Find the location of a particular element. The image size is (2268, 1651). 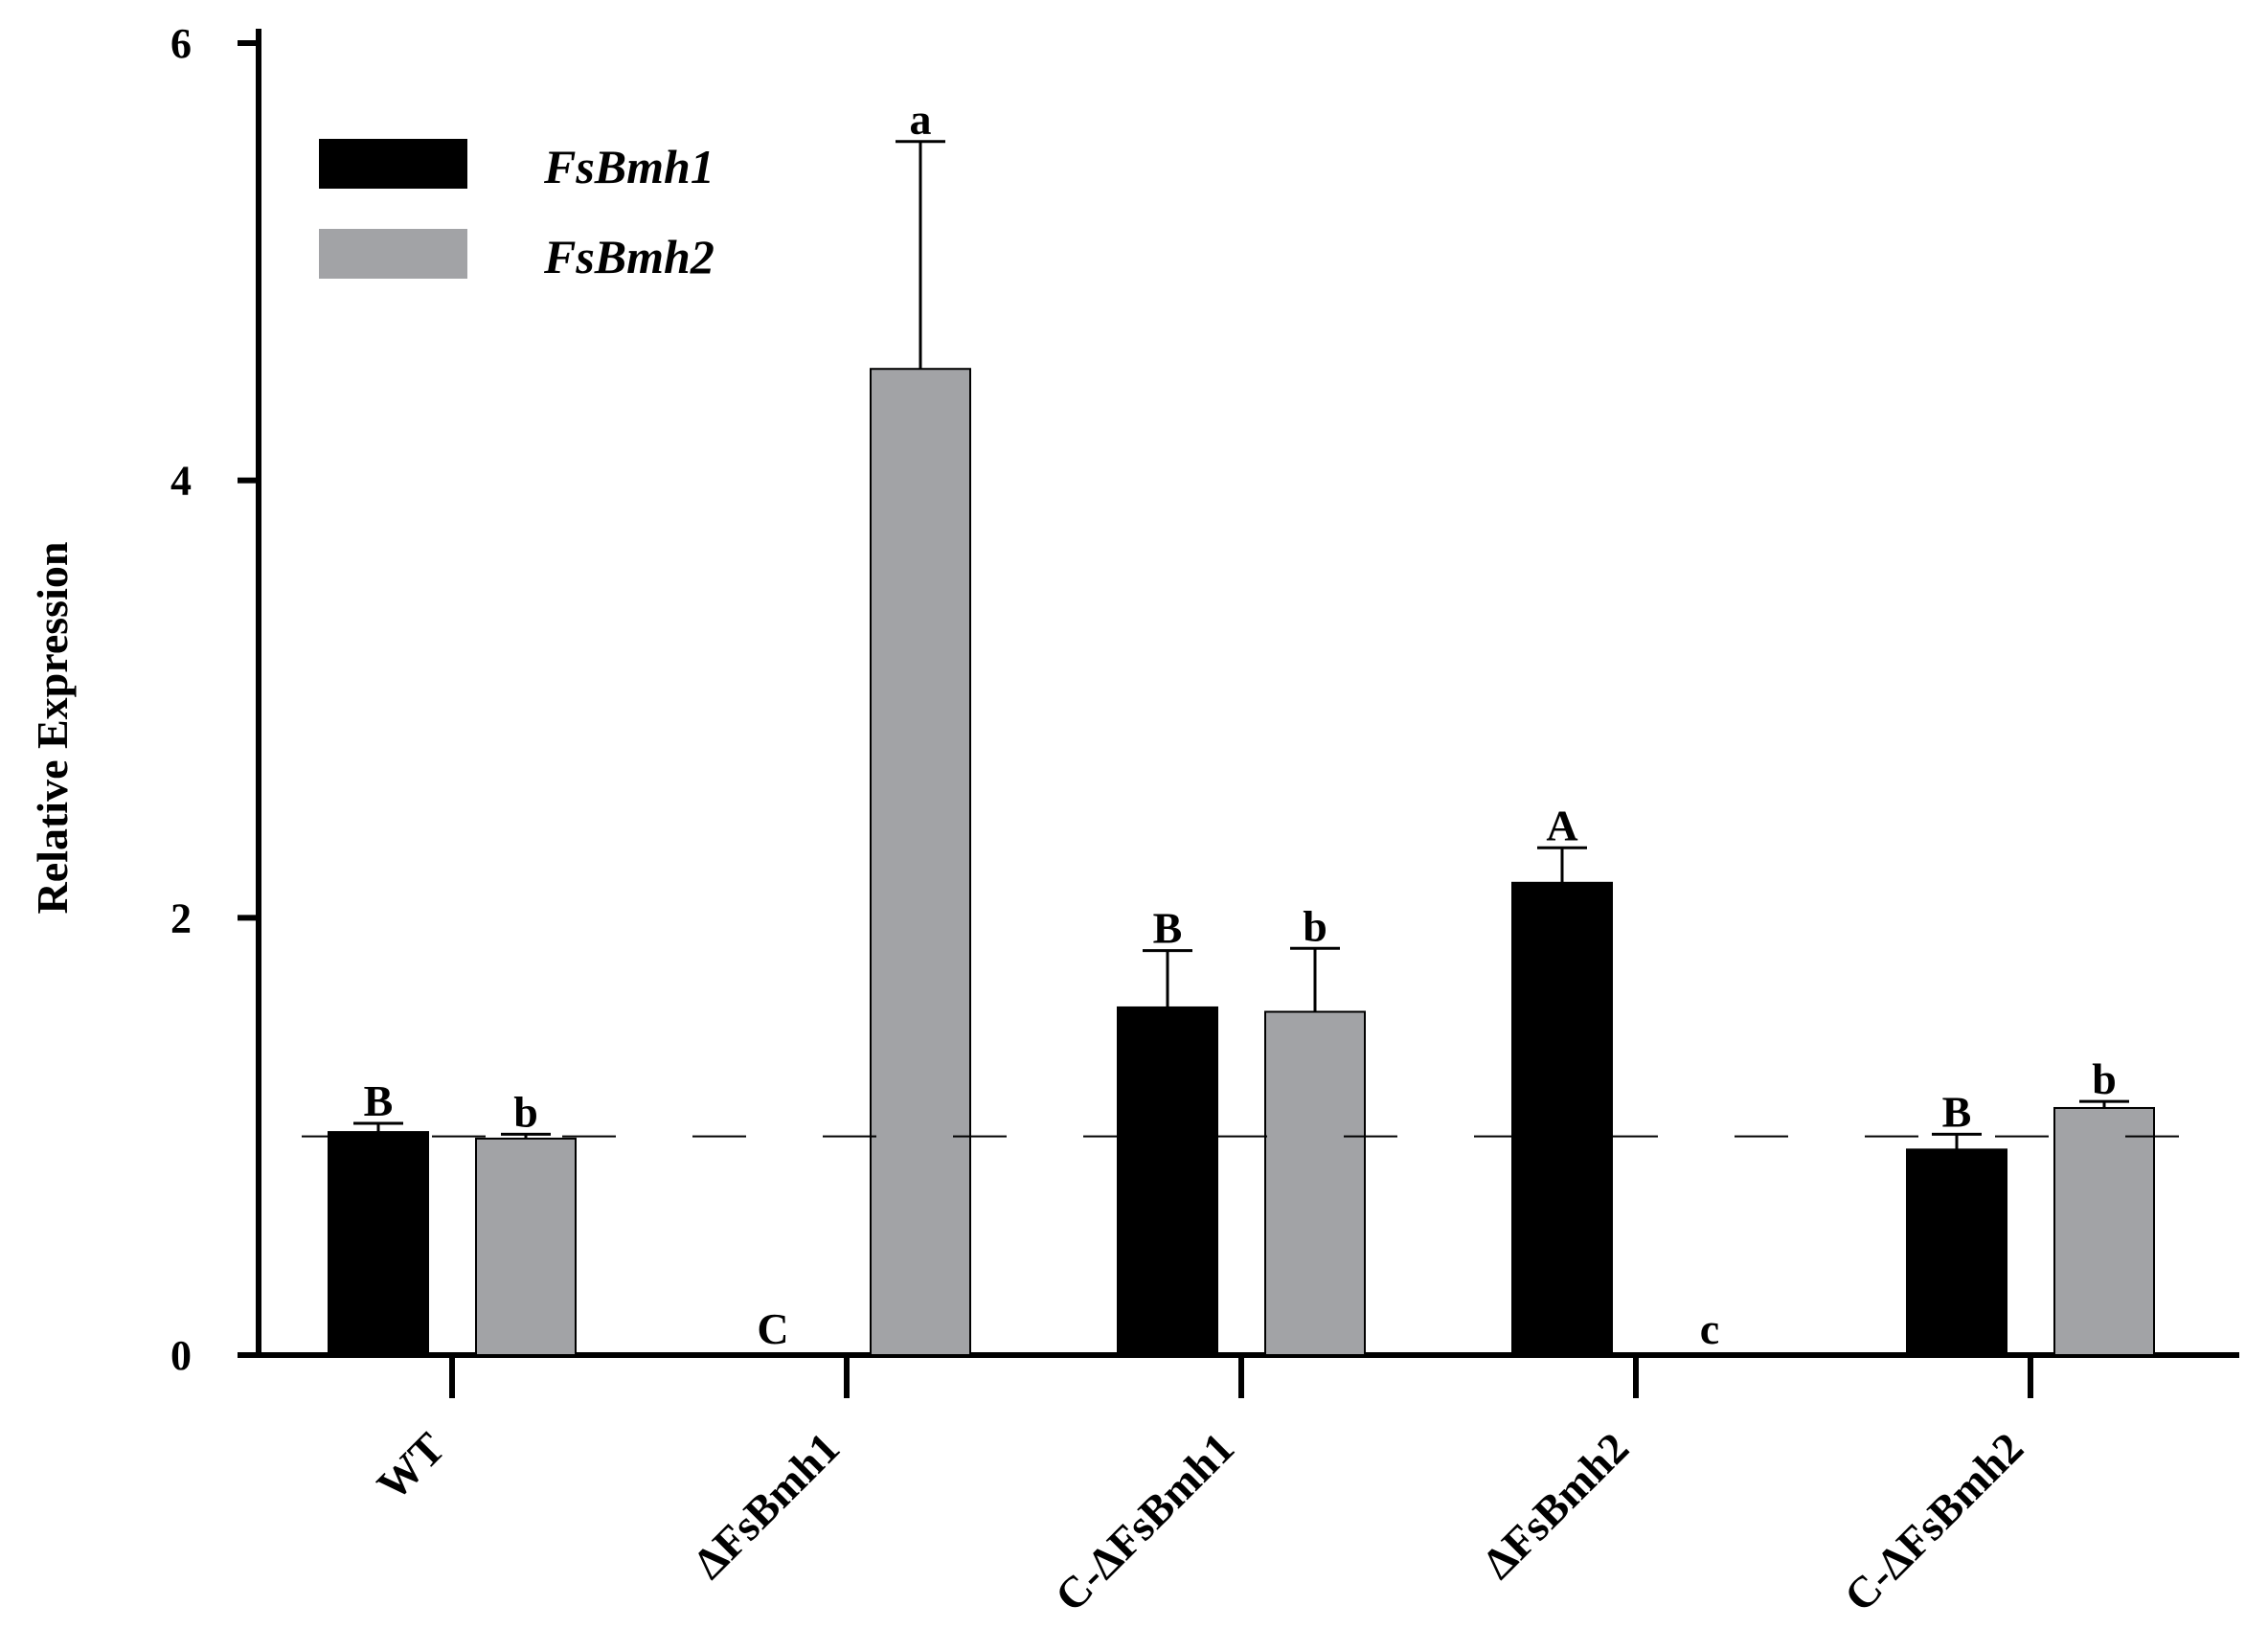

y-axis-title: Relative Expression is located at coordinates (52, 728).